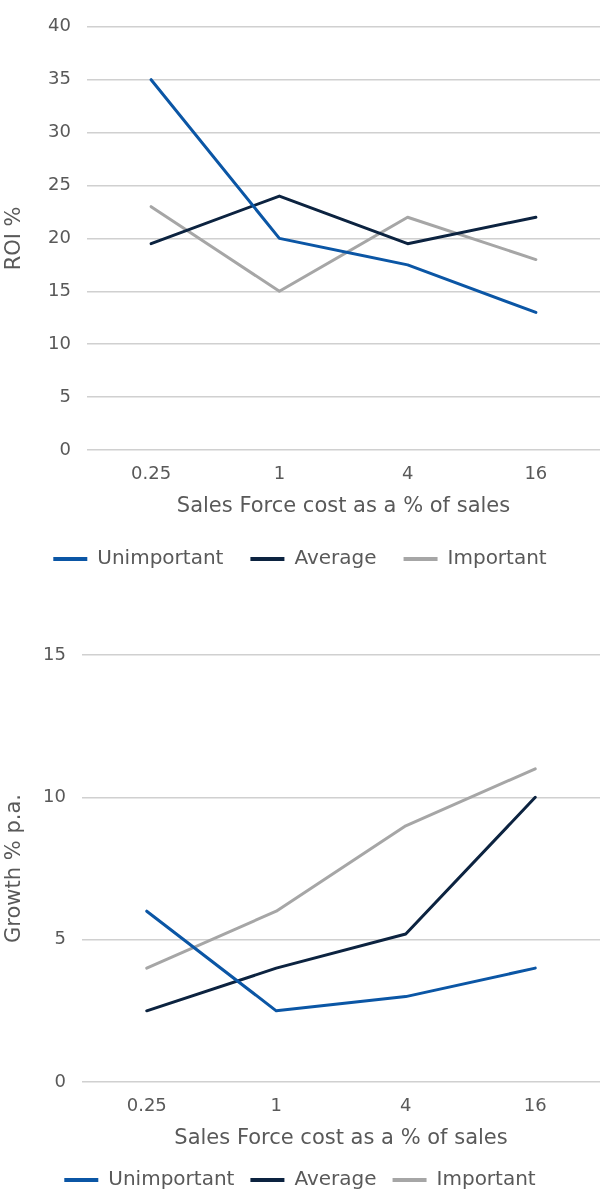 The width and height of the screenshot is (613, 1202). What do you see at coordinates (59, 237) in the screenshot?
I see `y-tick-label: 20` at bounding box center [59, 237].